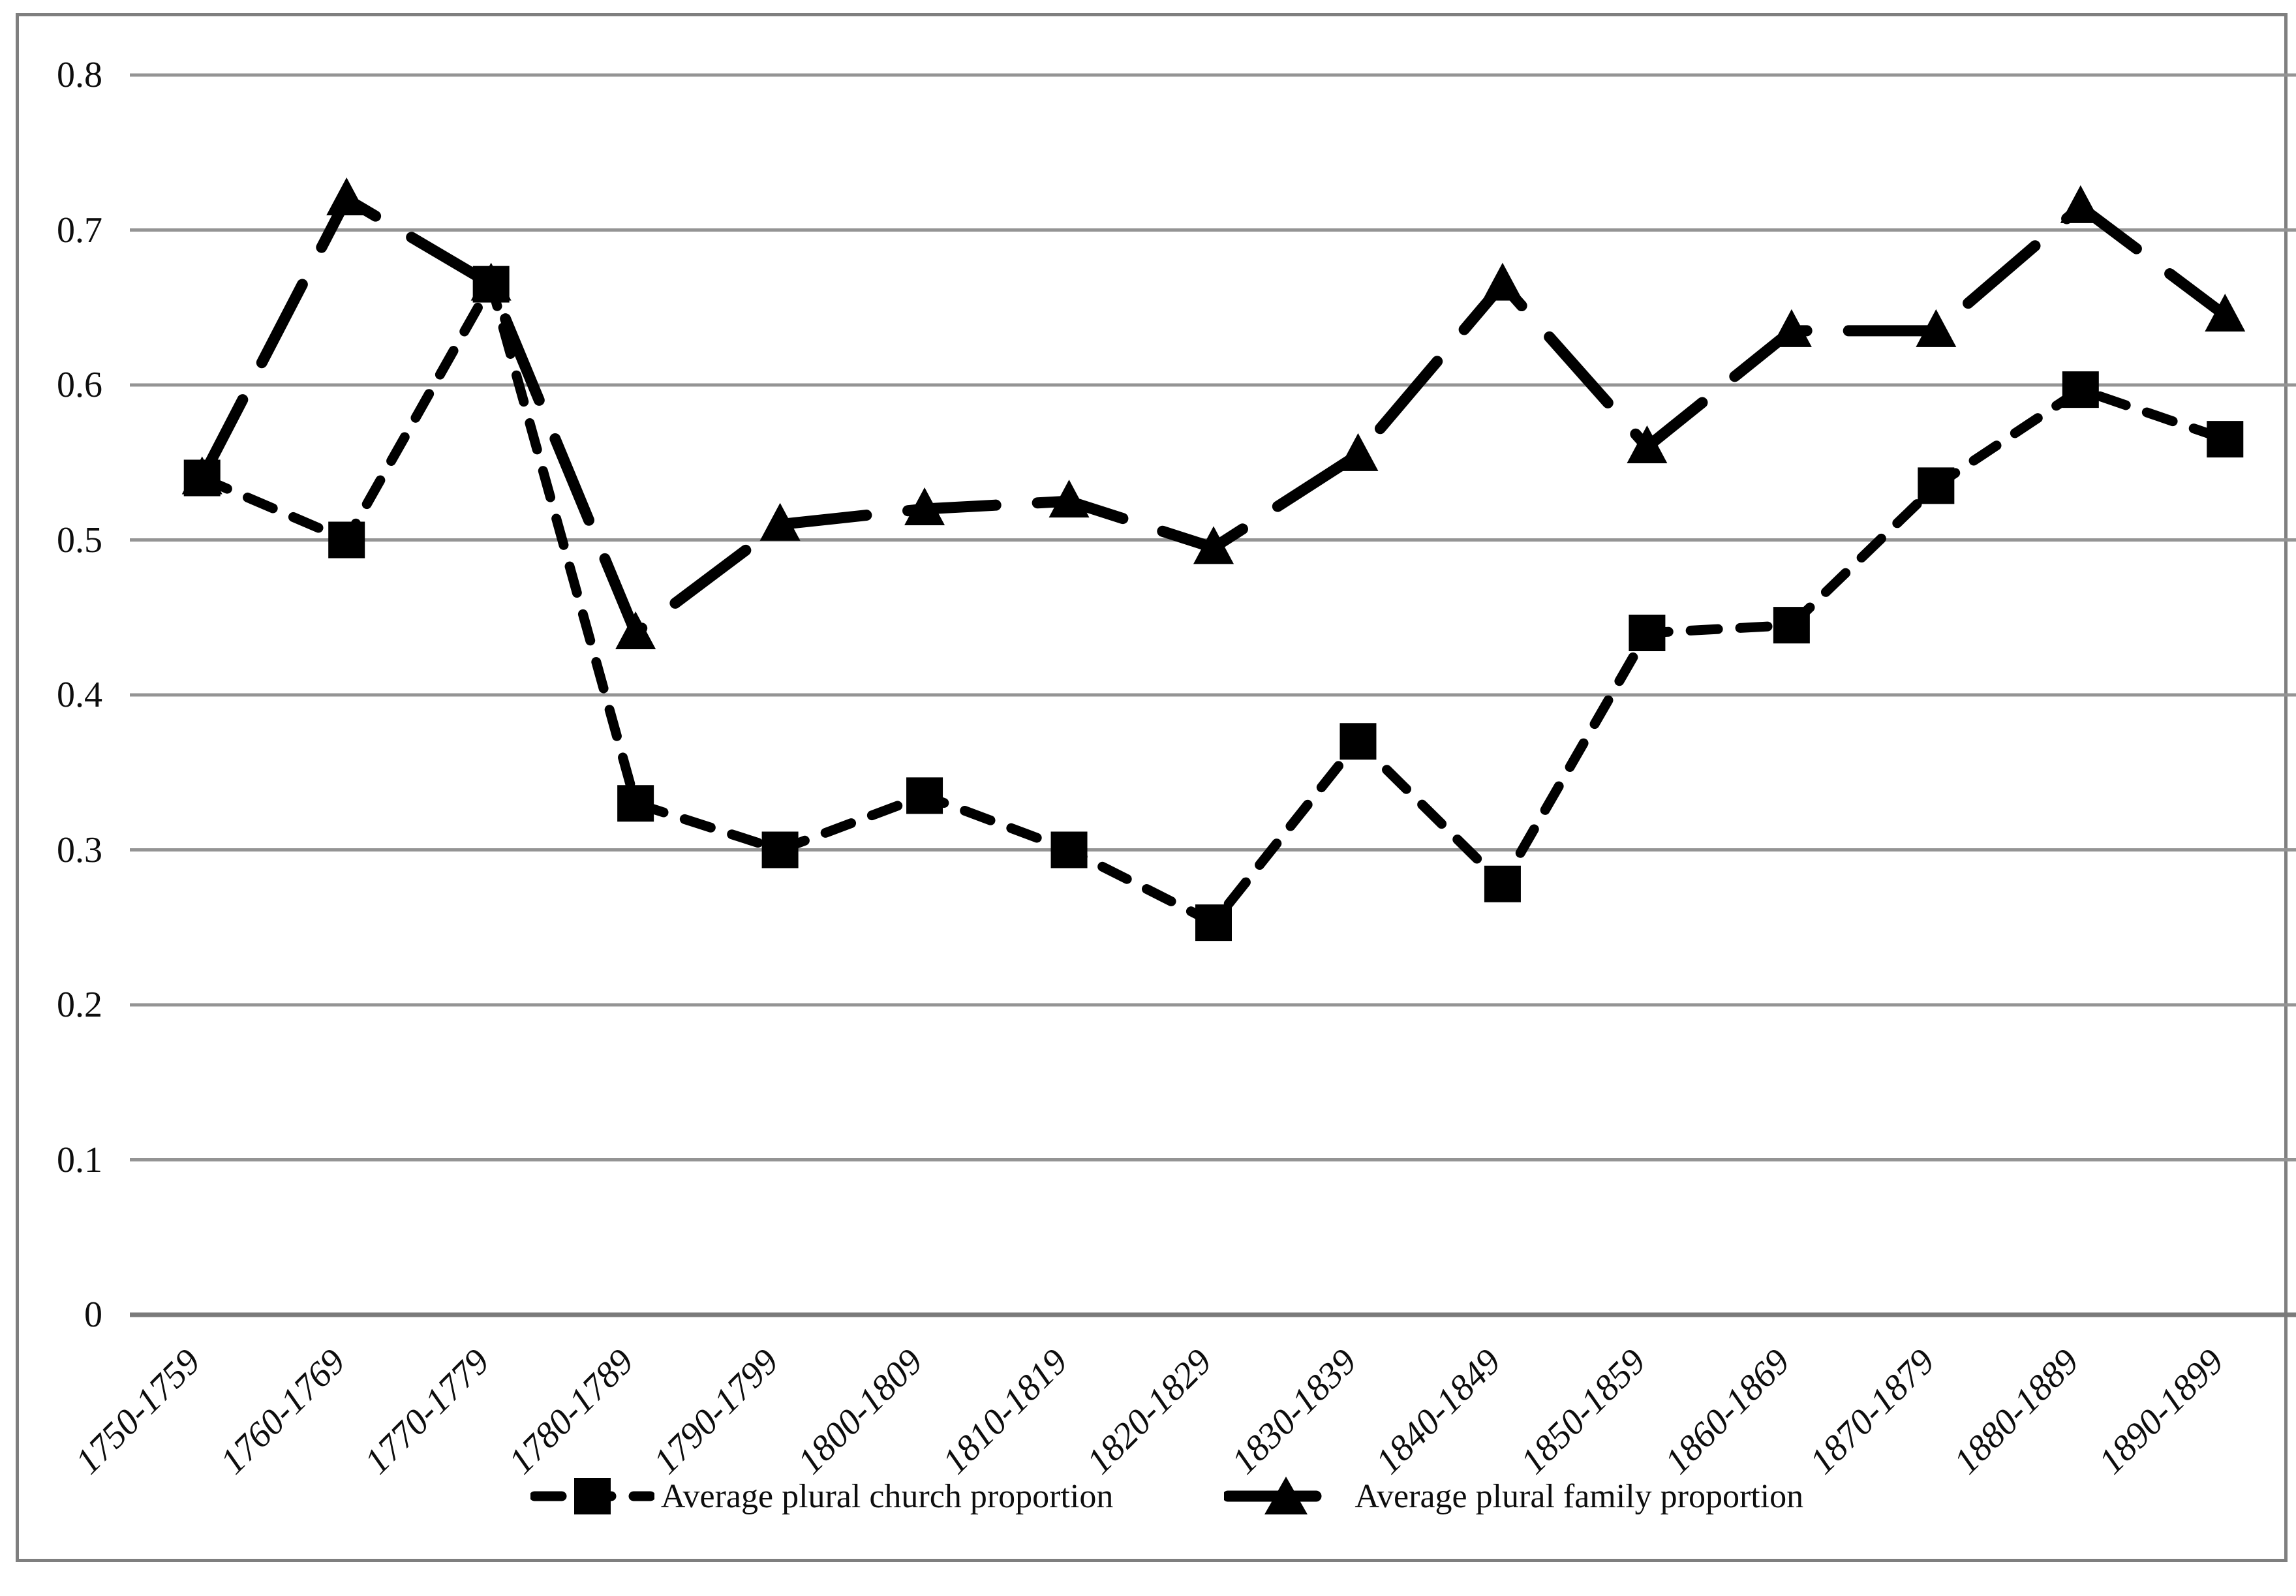  I want to click on x-axis-tick-label: 1780-1789, so click(571, 1411).